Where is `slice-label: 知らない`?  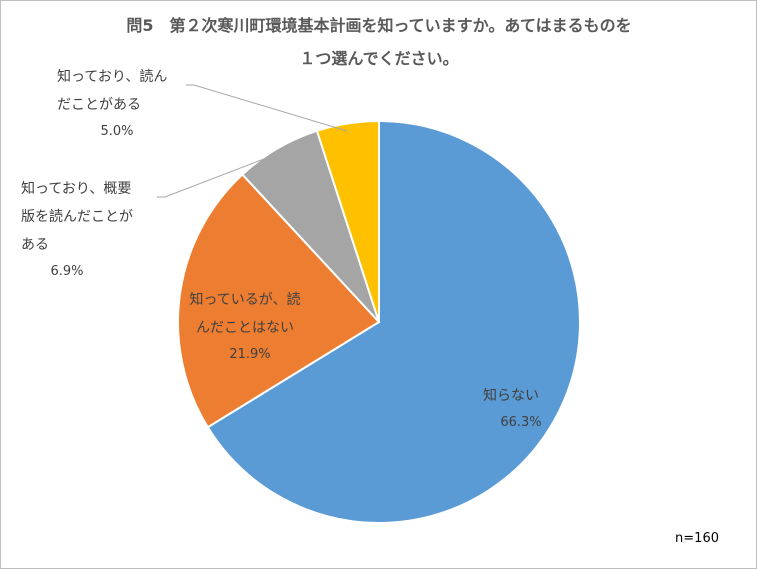 slice-label: 知らない is located at coordinates (511, 395).